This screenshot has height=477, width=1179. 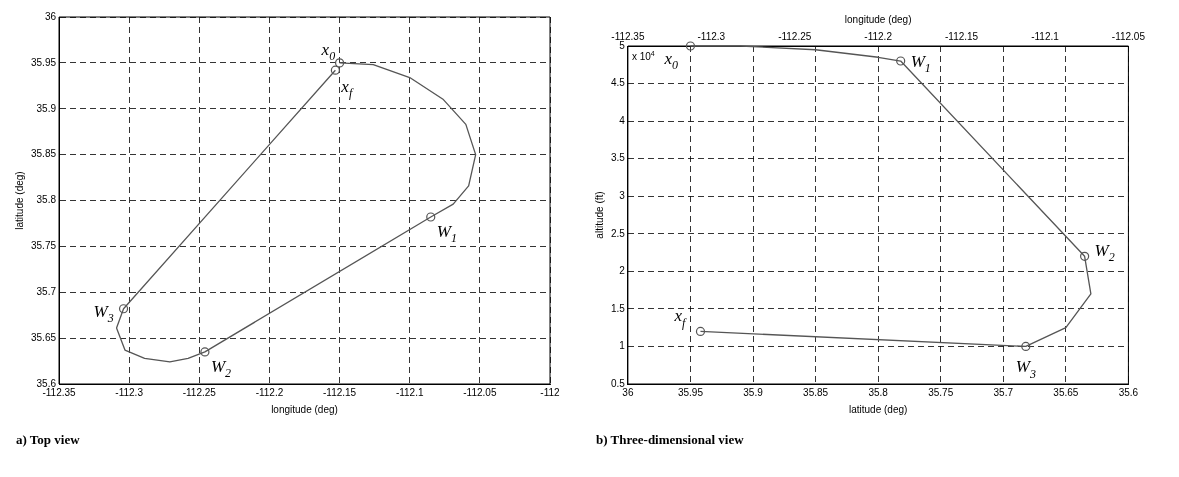 I want to click on x-tick-label: 35.85, so click(x=816, y=392).